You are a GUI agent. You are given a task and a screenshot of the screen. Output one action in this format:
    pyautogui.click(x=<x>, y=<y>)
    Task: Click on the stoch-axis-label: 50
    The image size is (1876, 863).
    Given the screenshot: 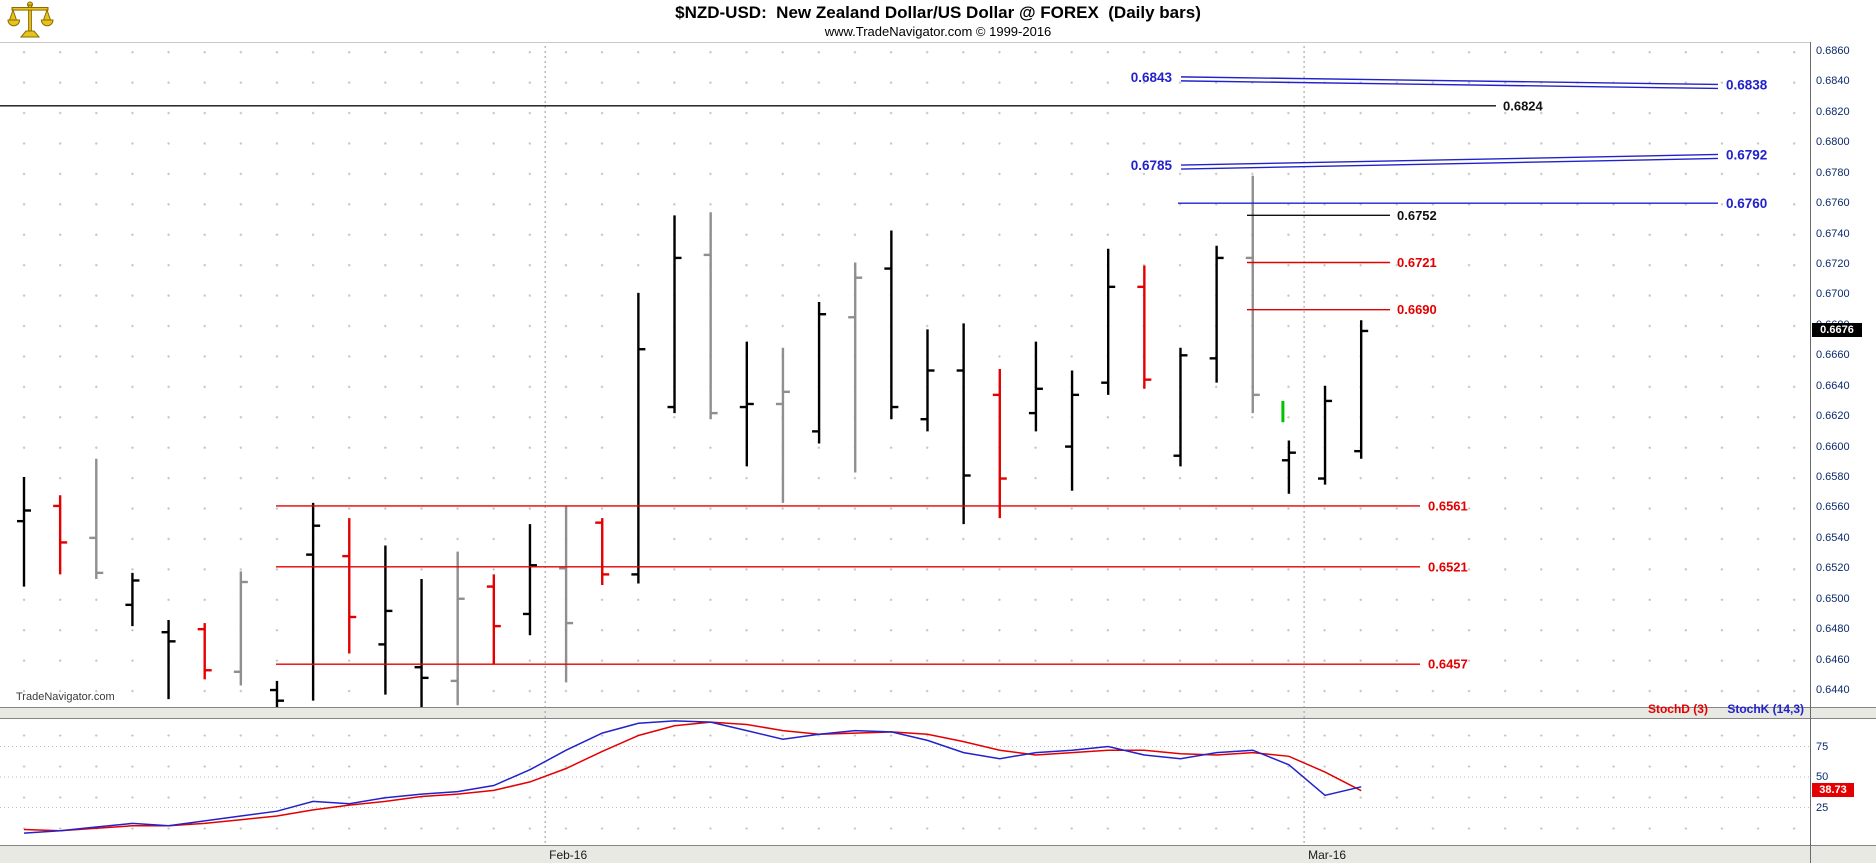 What is the action you would take?
    pyautogui.click(x=1822, y=777)
    